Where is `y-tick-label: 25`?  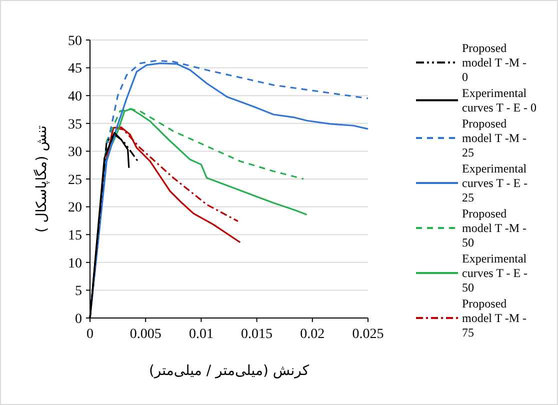
y-tick-label: 25 is located at coordinates (75, 180).